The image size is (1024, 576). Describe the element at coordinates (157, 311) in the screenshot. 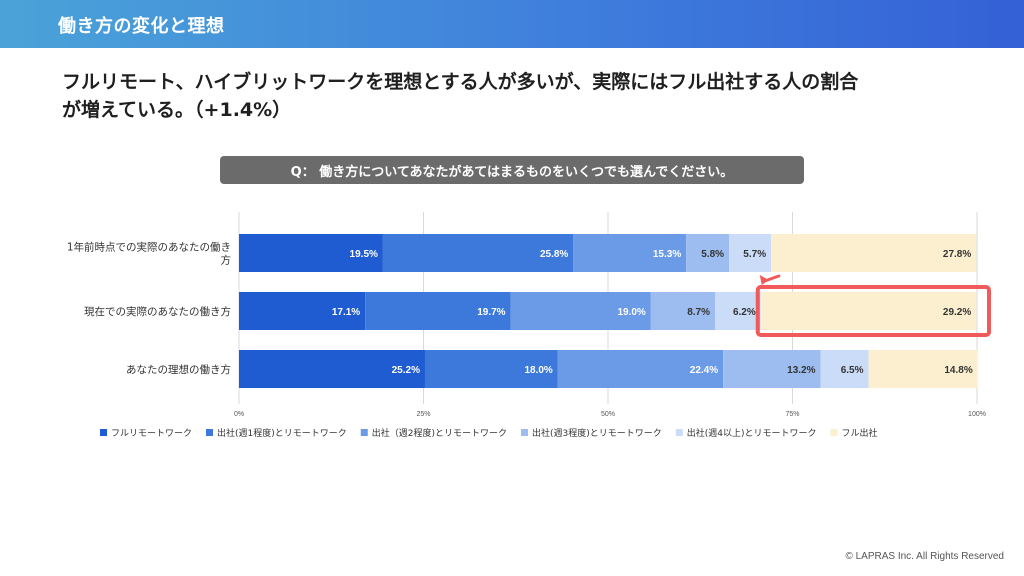

I see `category-label: 現在での実際のあなたの働き方` at that location.